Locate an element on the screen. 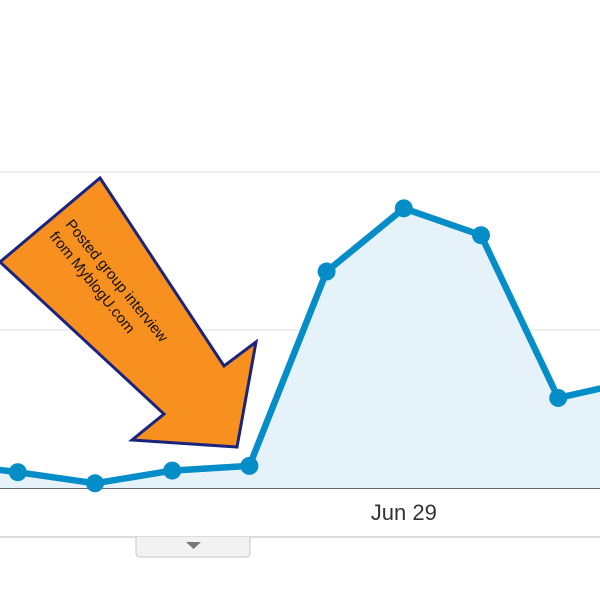 The image size is (600, 600). x-tick-label: Jun 29 is located at coordinates (404, 512).